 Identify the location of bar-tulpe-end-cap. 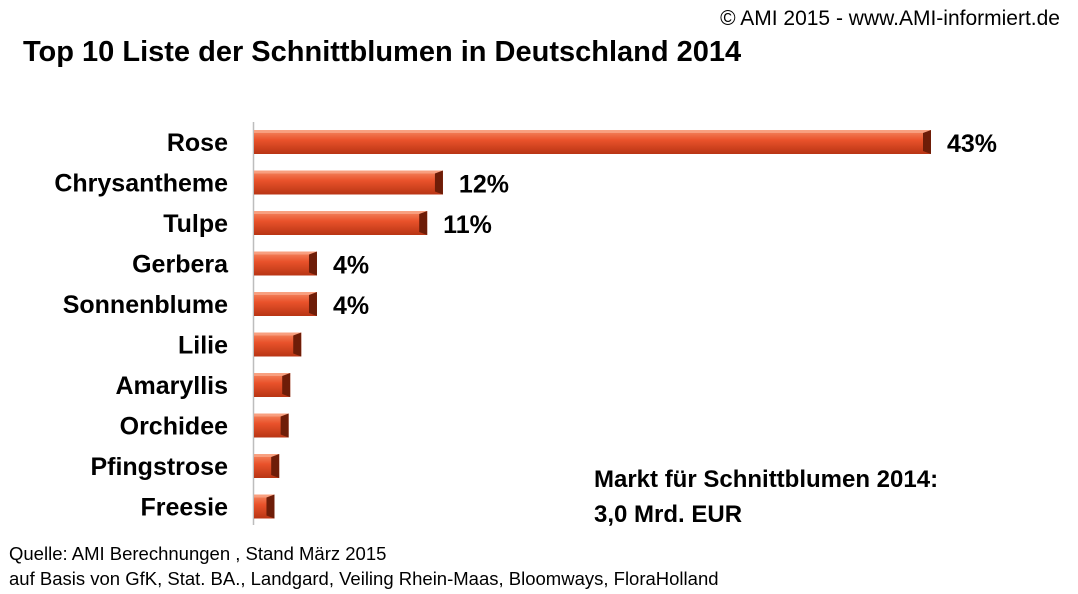
(423, 223).